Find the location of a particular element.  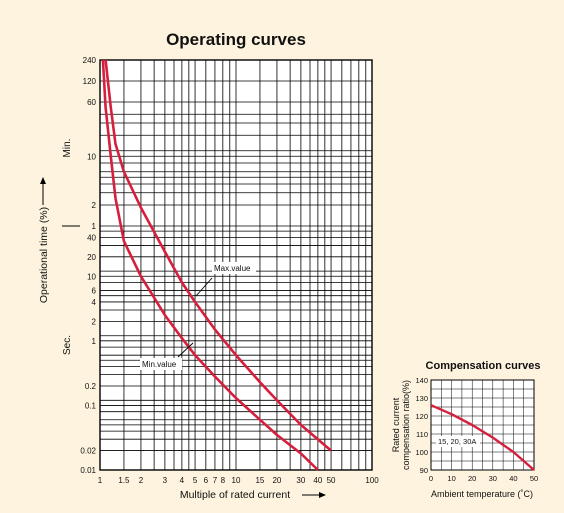

x-axis-label: Multiple of rated current is located at coordinates (235, 495).